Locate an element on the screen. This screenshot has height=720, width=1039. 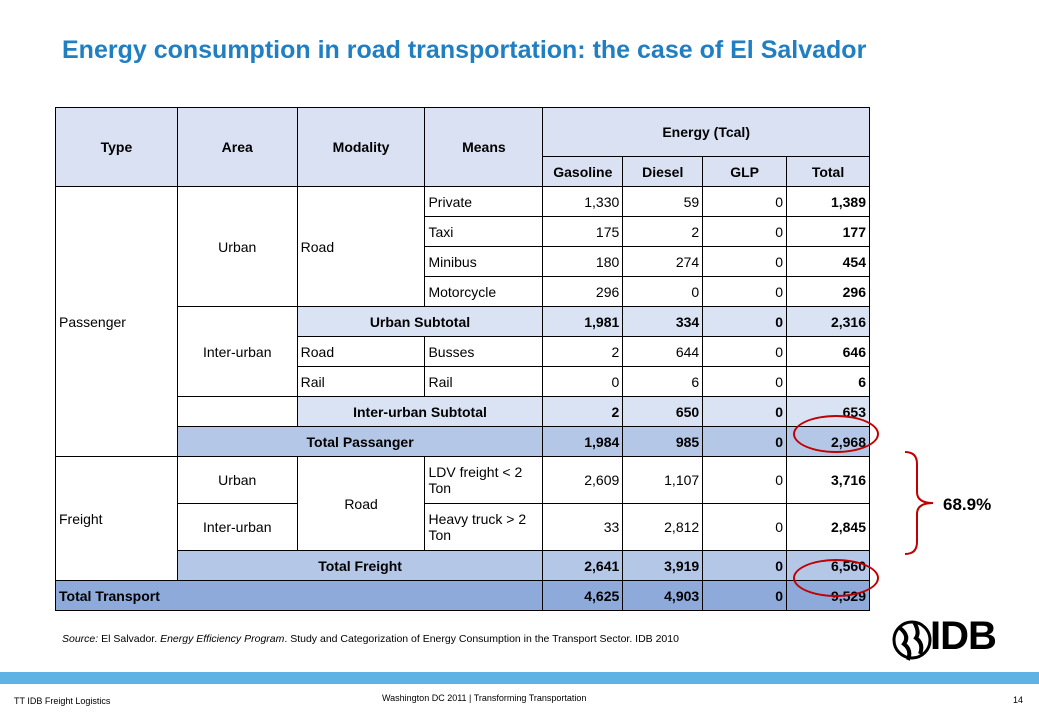
area-inter-urban: Inter-urban is located at coordinates (237, 527).